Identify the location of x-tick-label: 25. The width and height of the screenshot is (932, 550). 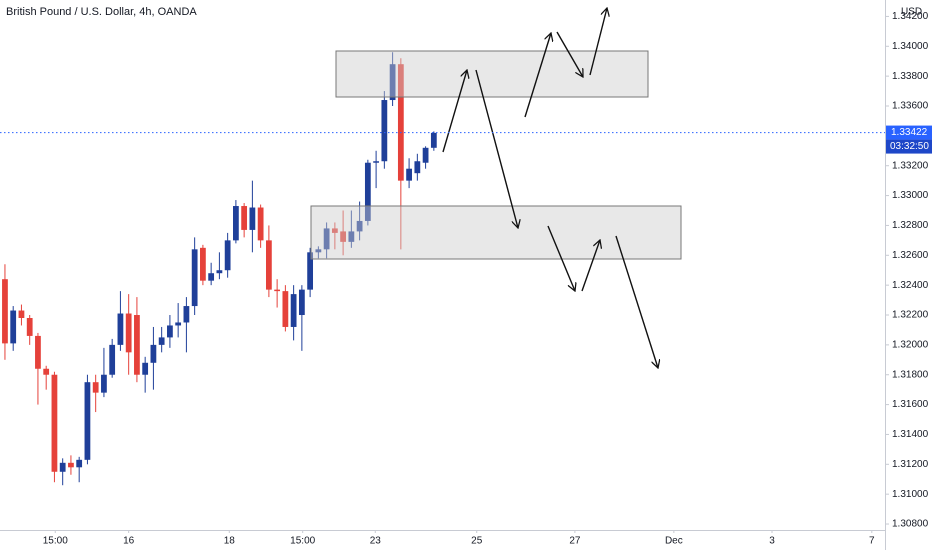
(477, 541).